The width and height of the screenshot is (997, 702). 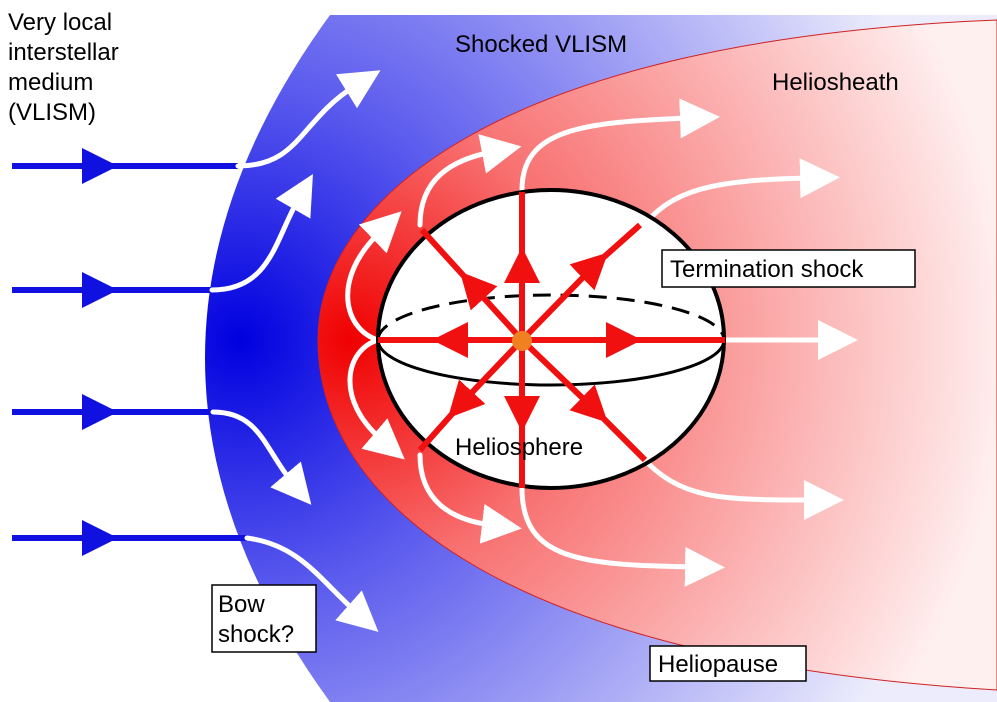 What do you see at coordinates (241, 604) in the screenshot?
I see `bow-shock-label: Bow` at bounding box center [241, 604].